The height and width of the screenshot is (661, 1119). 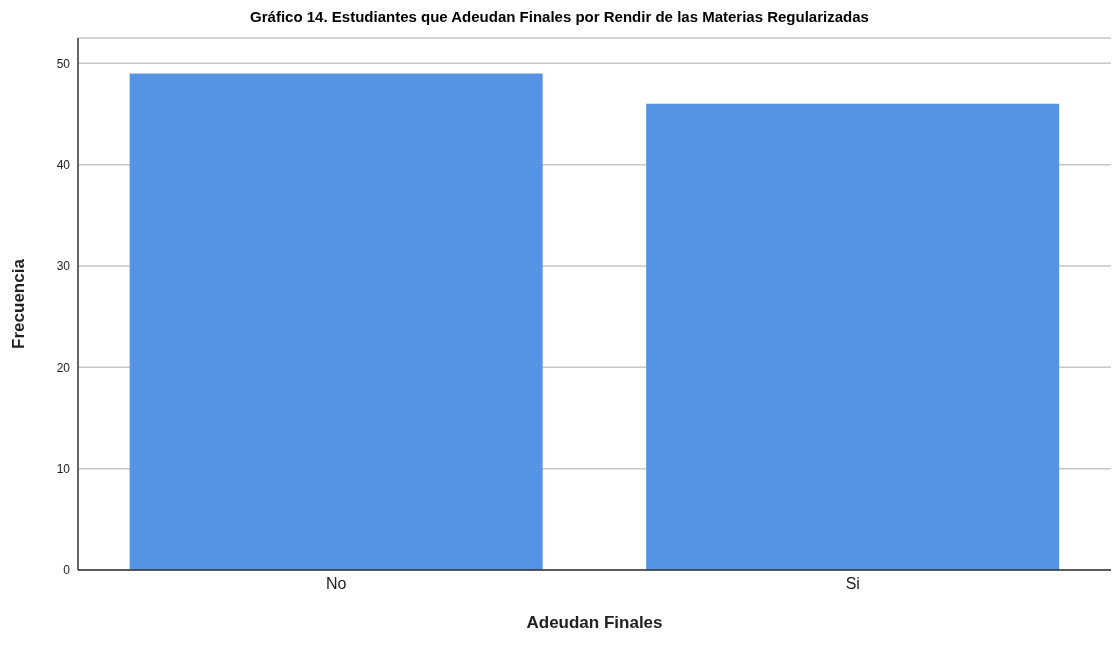 What do you see at coordinates (63, 367) in the screenshot?
I see `y-tick-label: 20` at bounding box center [63, 367].